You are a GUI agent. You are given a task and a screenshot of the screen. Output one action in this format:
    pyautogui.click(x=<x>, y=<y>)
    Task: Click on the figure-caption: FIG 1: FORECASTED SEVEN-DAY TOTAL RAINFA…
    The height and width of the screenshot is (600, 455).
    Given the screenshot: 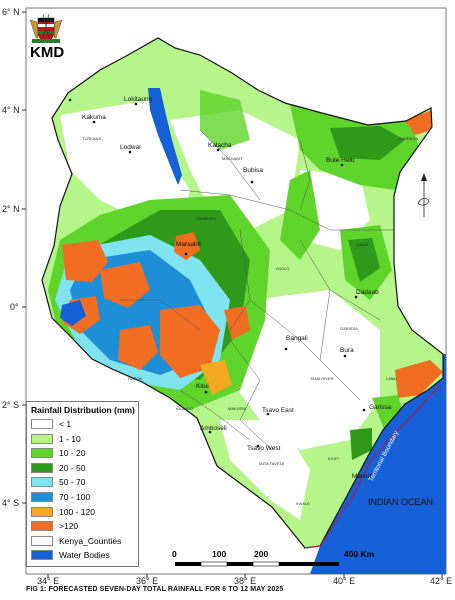 What is the action you would take?
    pyautogui.click(x=155, y=589)
    